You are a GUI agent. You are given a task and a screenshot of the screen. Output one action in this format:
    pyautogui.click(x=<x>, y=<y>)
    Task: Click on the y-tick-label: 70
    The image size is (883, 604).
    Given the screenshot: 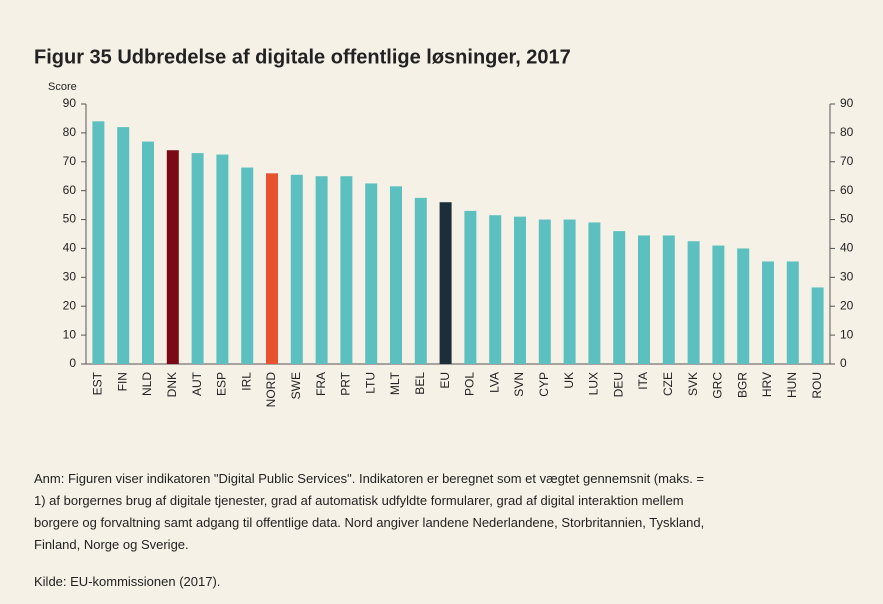 What is the action you would take?
    pyautogui.click(x=70, y=161)
    